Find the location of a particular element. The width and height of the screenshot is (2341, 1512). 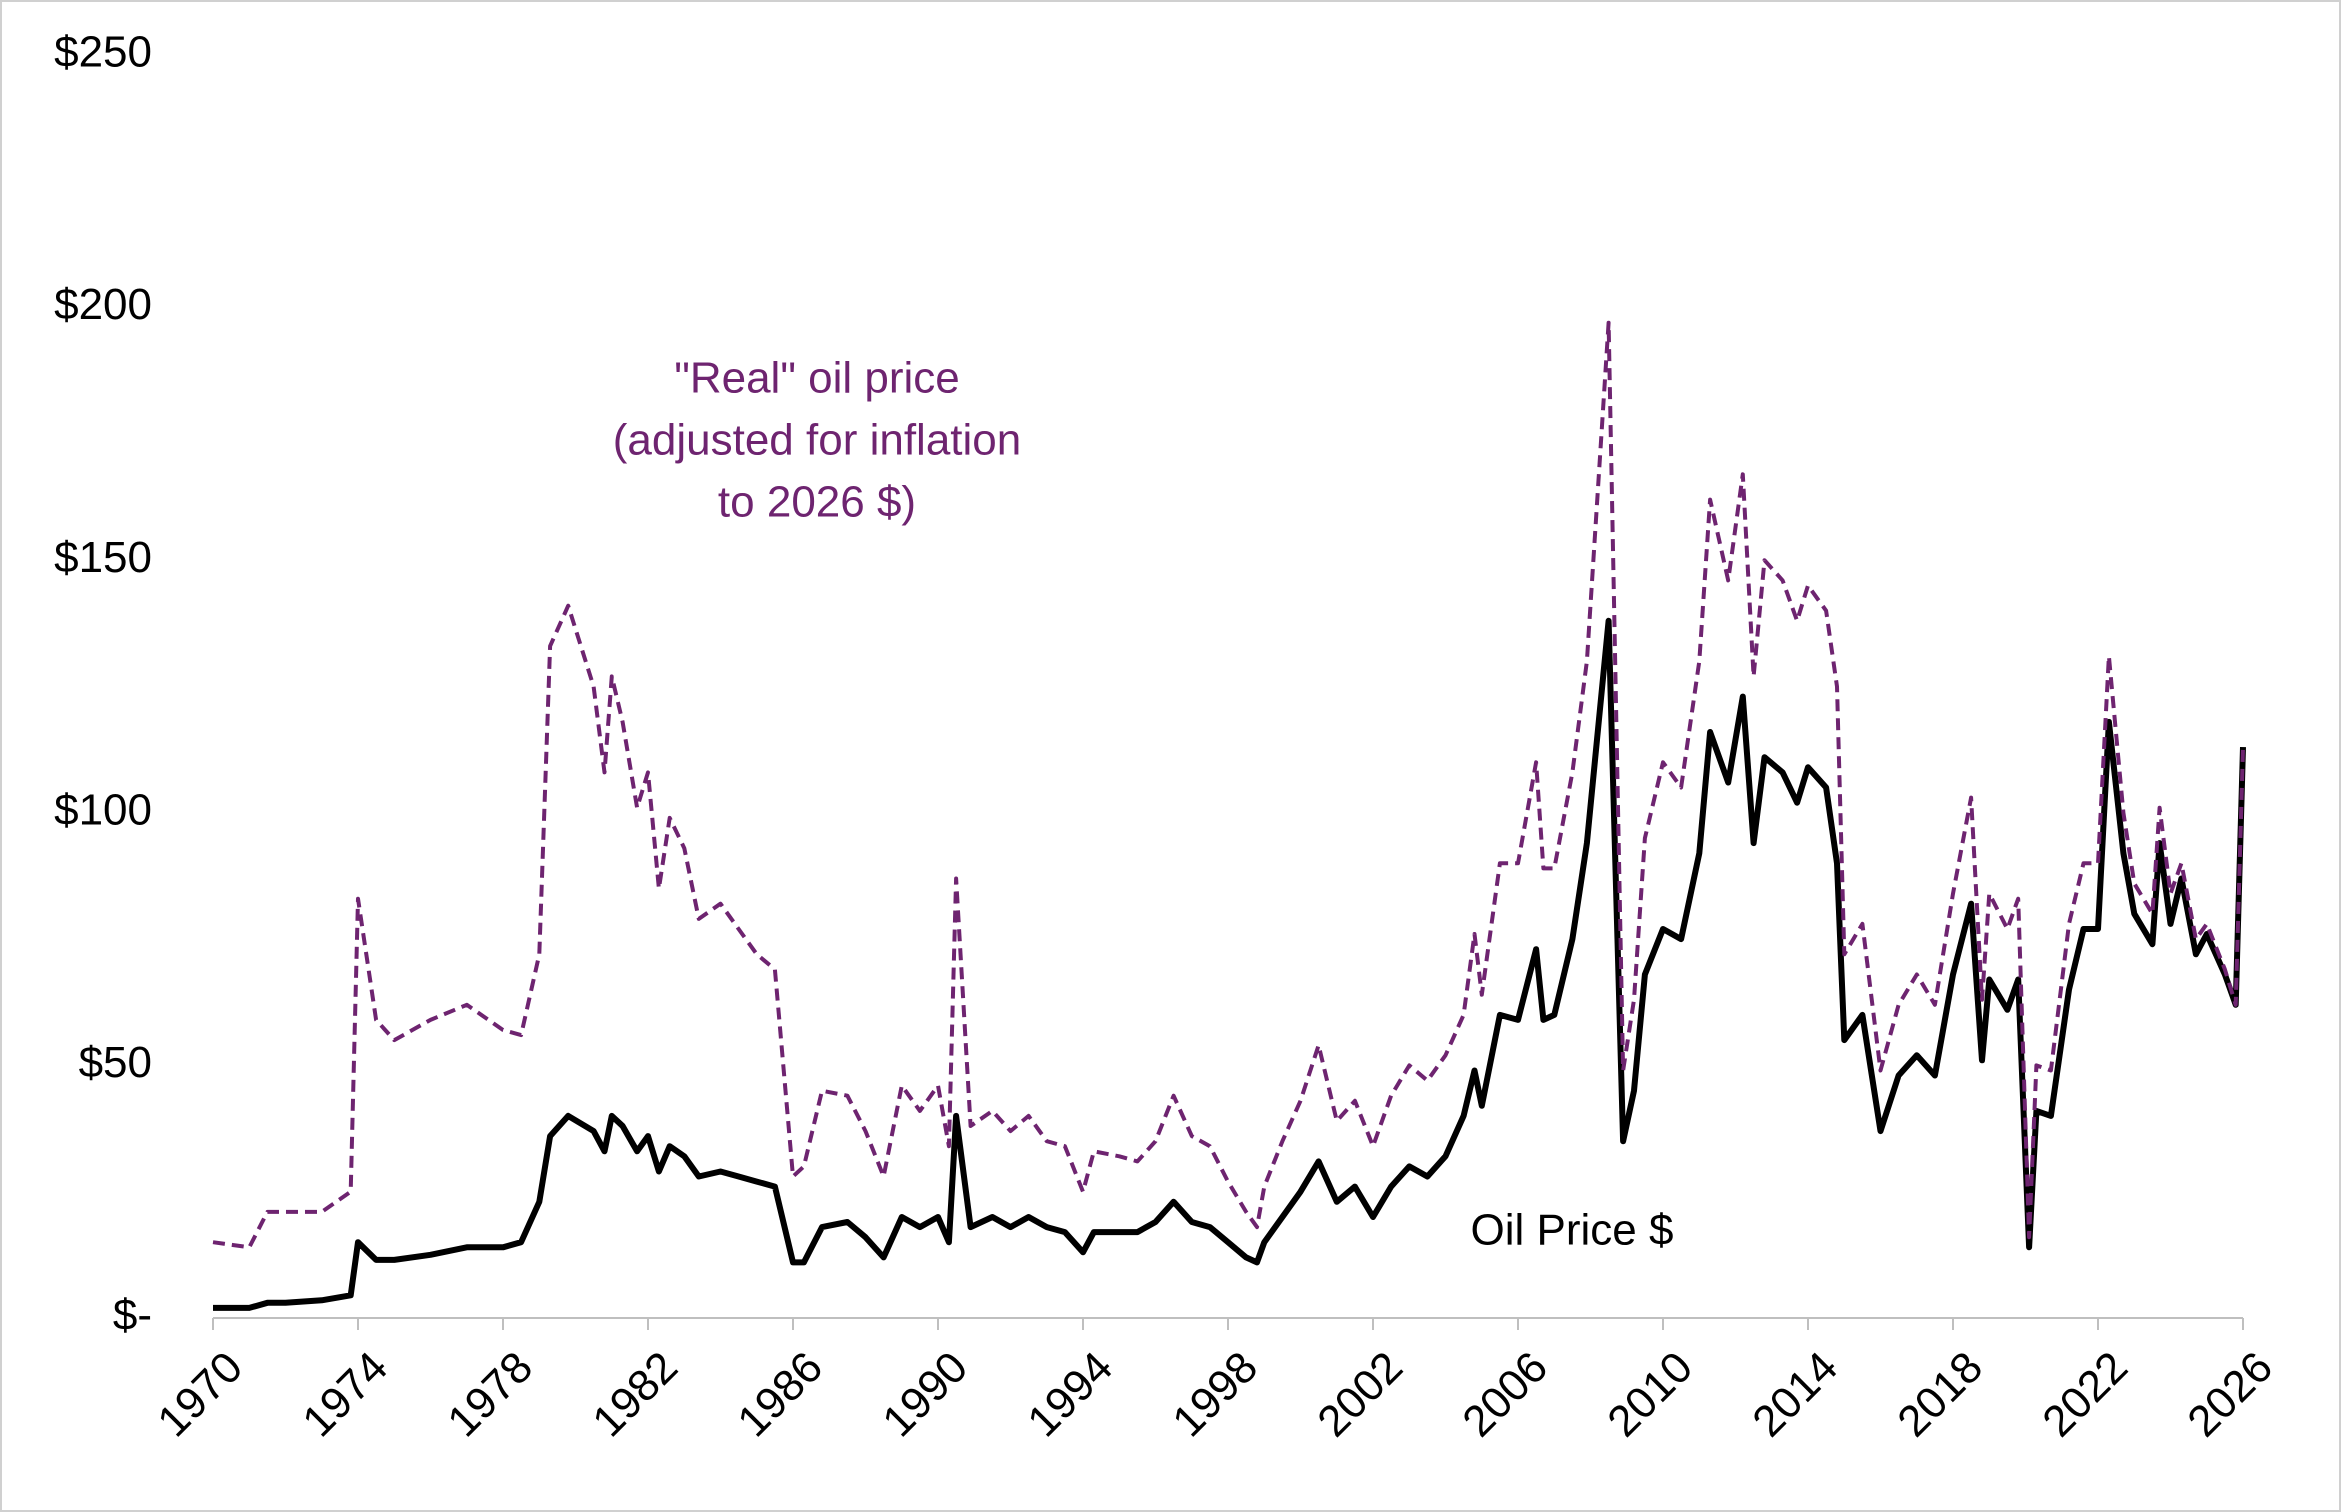

annotation: "Real" oil price is located at coordinates (817, 378).